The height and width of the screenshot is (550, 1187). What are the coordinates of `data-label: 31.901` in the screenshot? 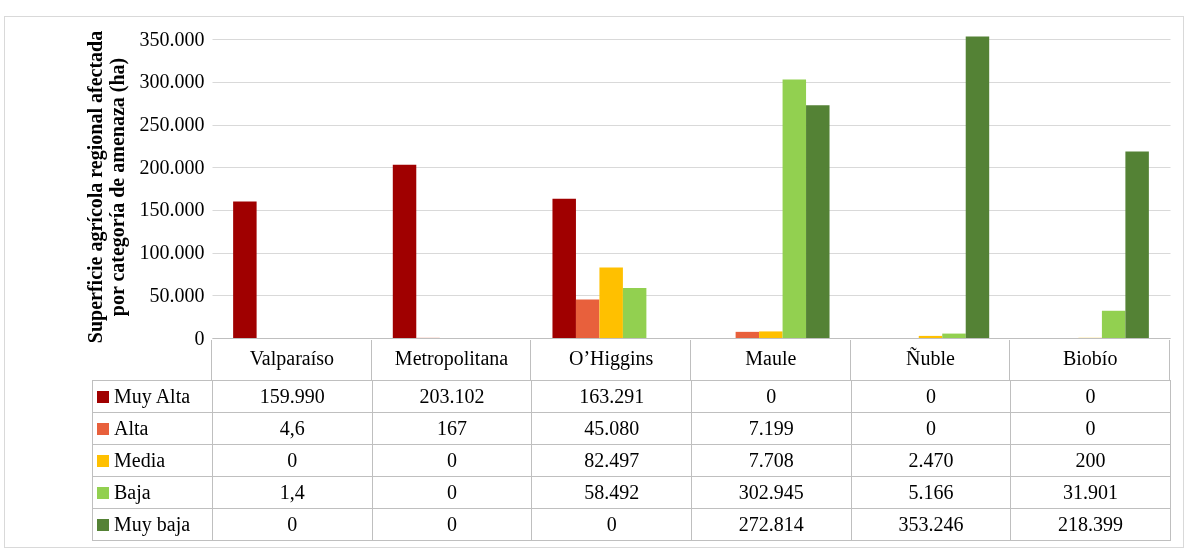 It's located at (1090, 492).